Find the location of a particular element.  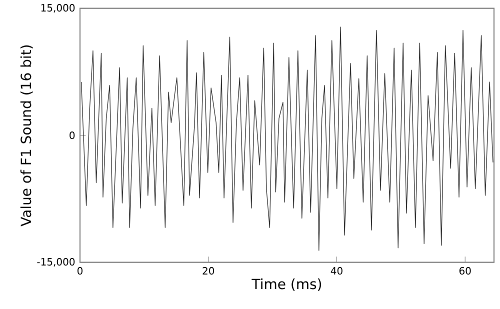

x-tick-label: 60 is located at coordinates (465, 271).